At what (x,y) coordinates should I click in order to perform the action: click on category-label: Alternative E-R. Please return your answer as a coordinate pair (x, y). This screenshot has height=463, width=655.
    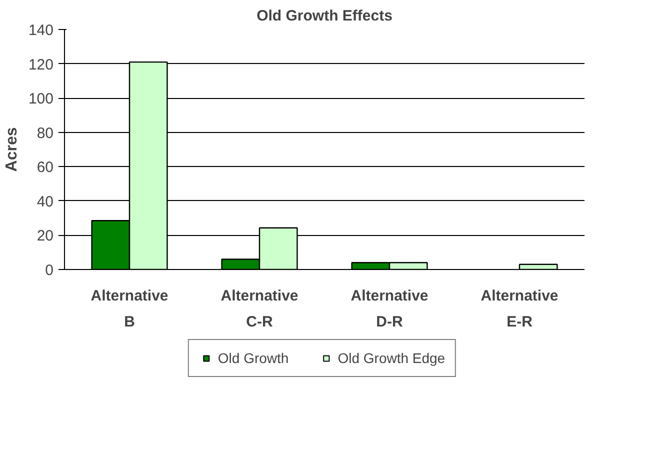
    Looking at the image, I should click on (519, 309).